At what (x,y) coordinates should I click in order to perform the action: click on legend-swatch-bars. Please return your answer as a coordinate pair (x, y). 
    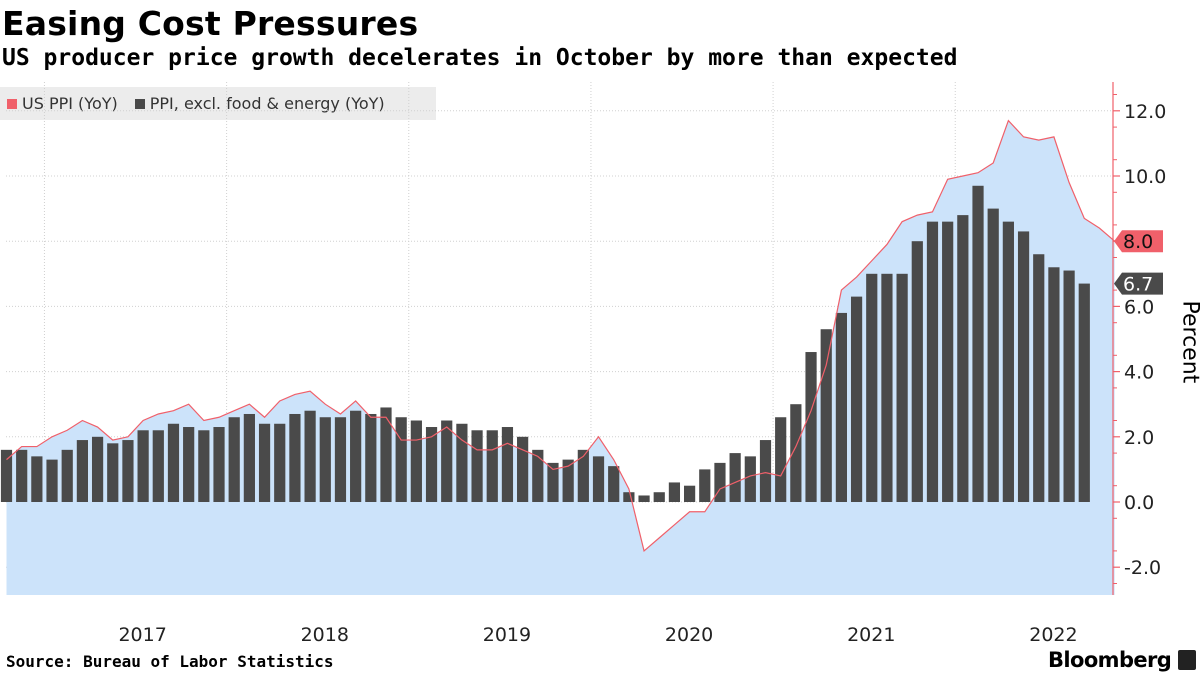
    Looking at the image, I should click on (139, 103).